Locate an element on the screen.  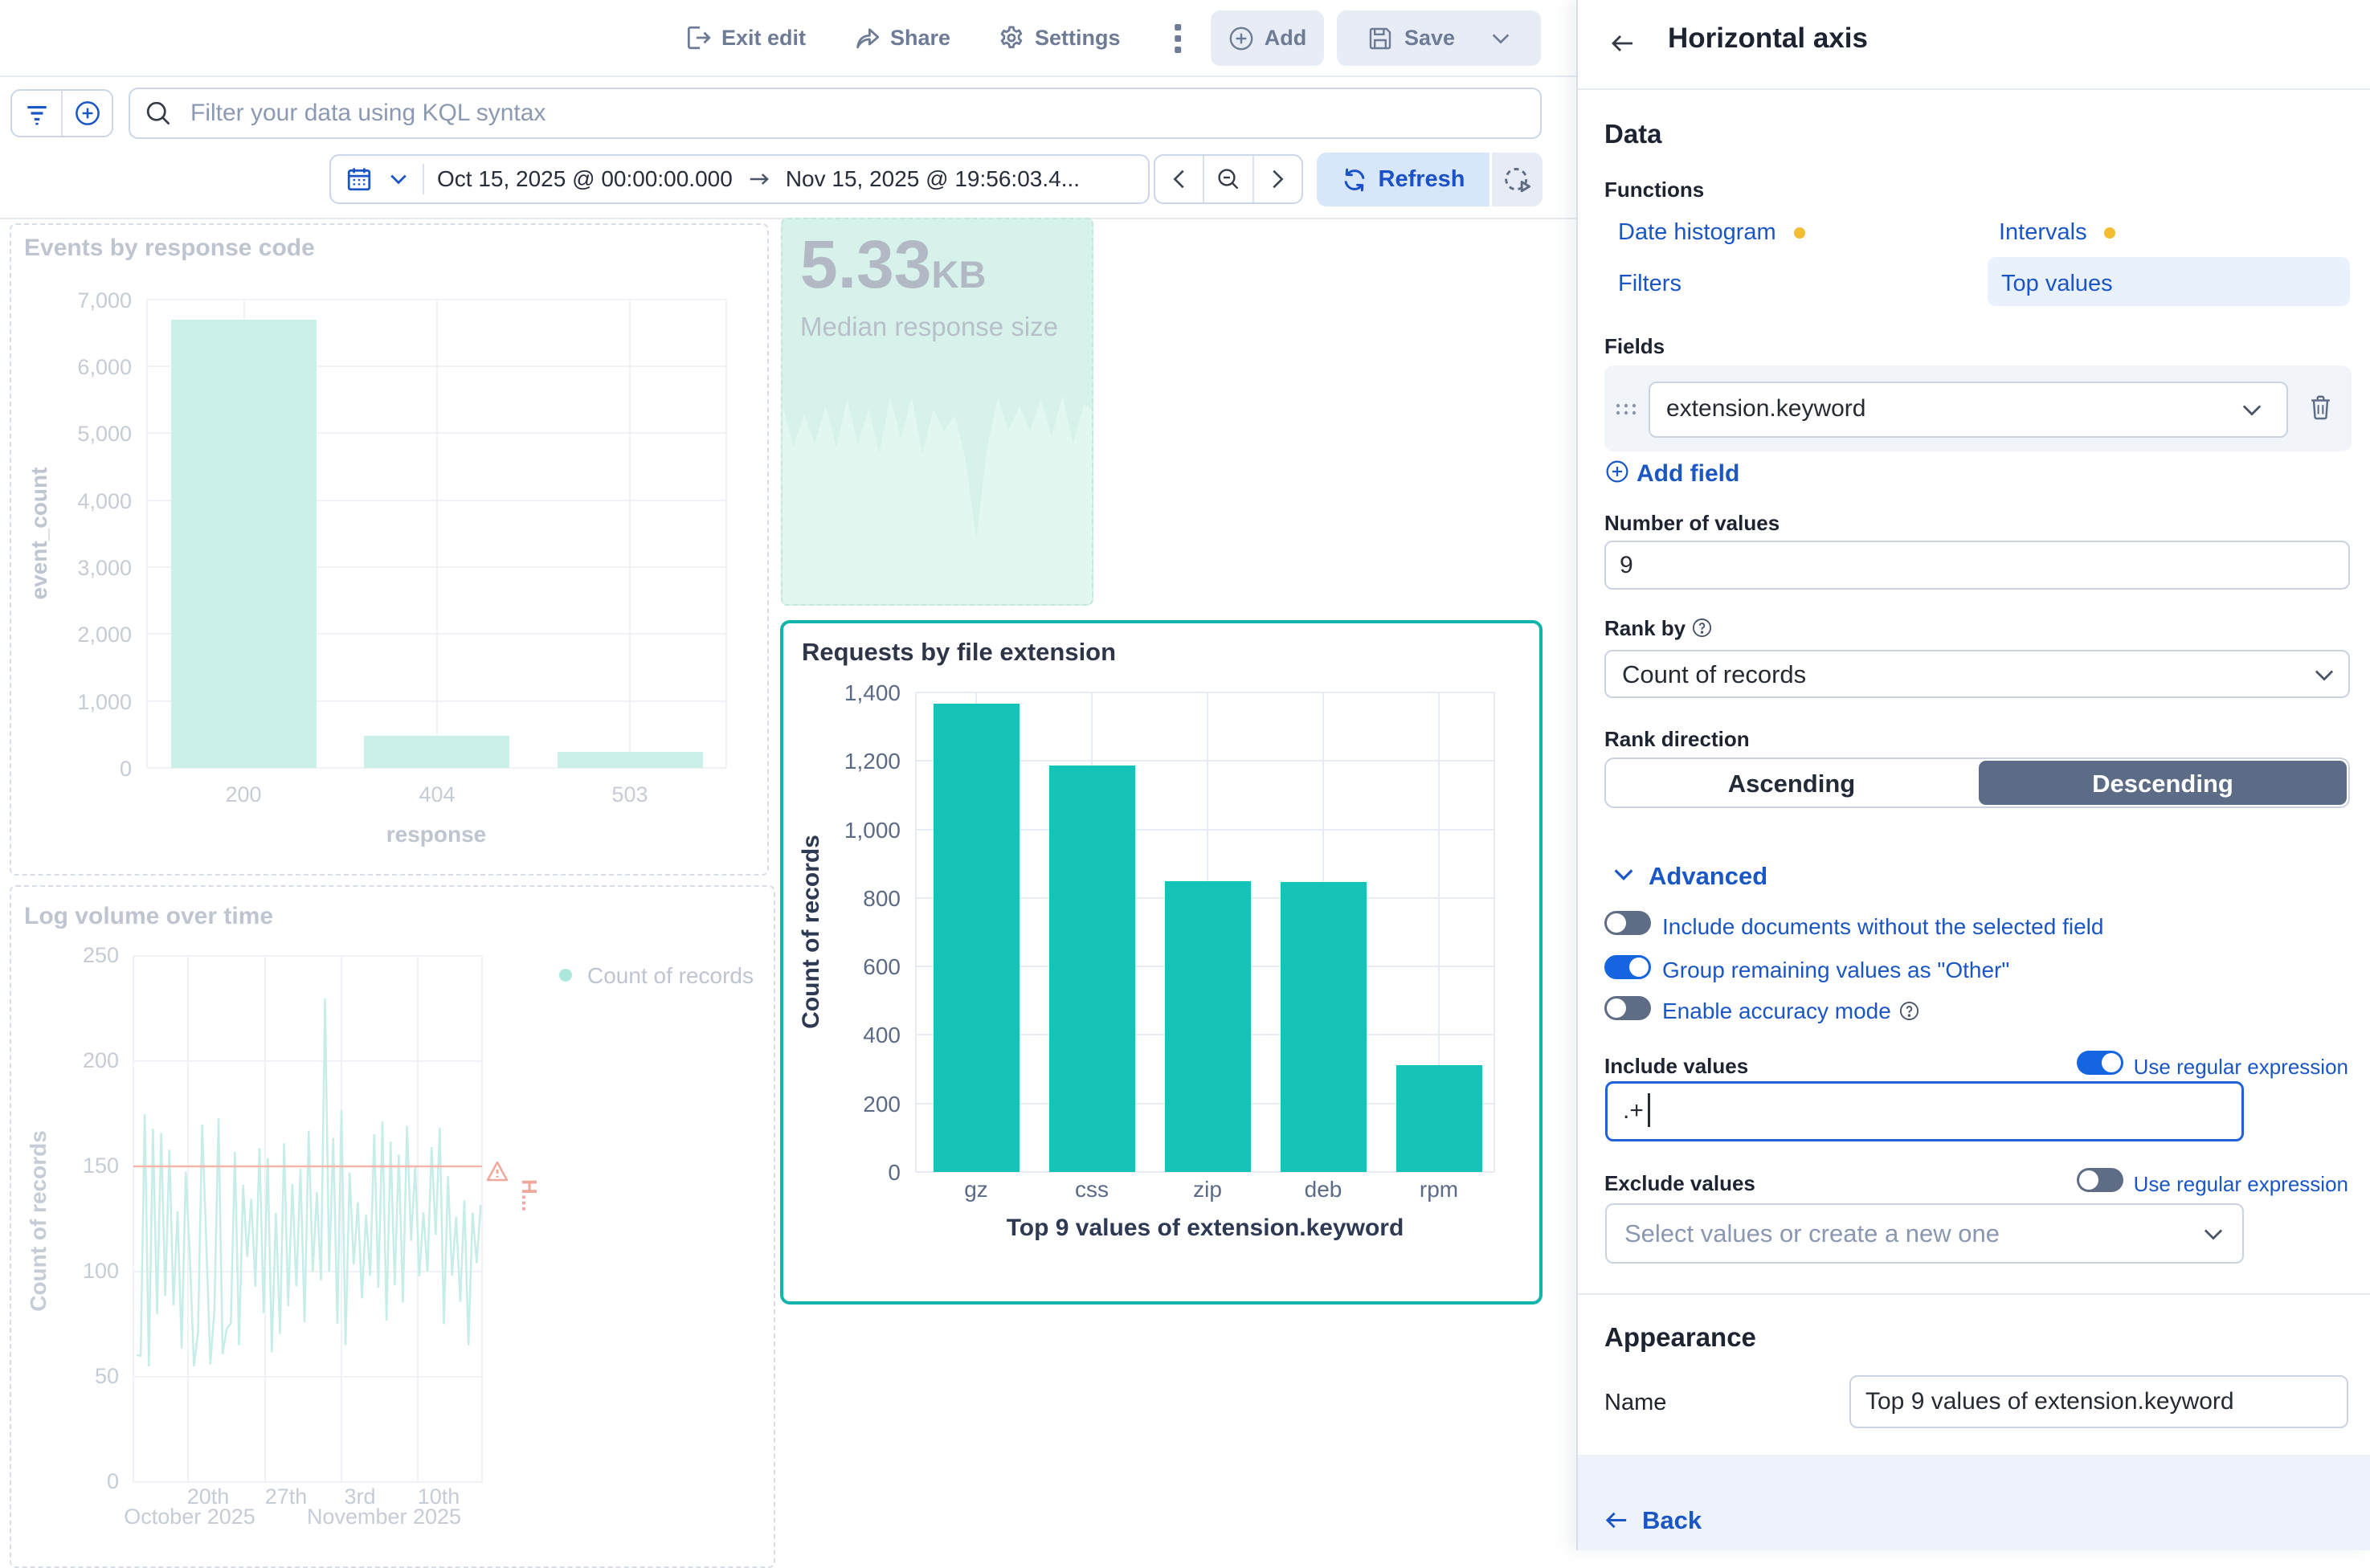
svg-text: 250 is located at coordinates (101, 955).